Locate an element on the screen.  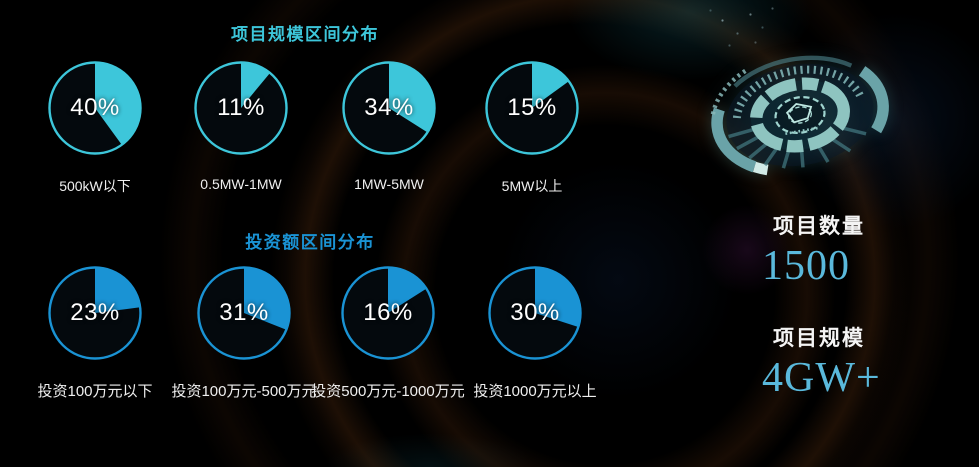
pie-chart-scale-1mw-5mw: 34% is located at coordinates (389, 108).